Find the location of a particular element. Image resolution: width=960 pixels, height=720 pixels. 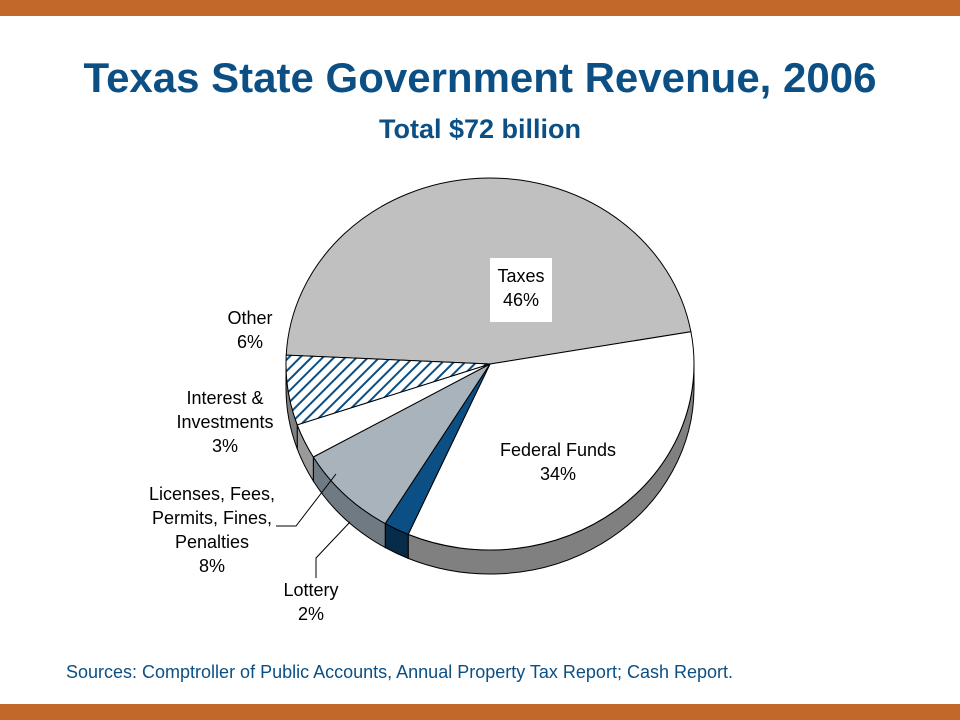

leader-lines-group is located at coordinates (313, 525).